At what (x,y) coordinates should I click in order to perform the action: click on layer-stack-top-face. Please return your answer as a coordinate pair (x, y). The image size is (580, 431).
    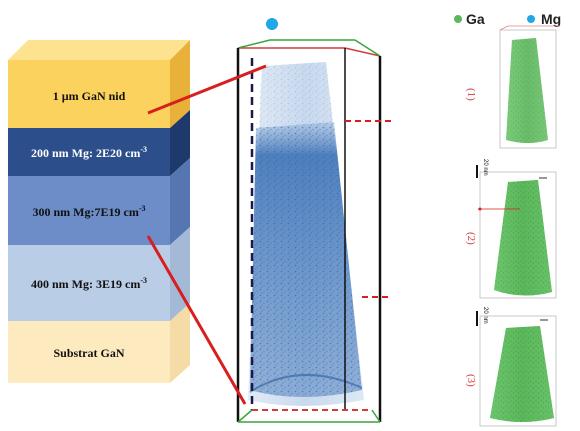
    Looking at the image, I should click on (99, 50).